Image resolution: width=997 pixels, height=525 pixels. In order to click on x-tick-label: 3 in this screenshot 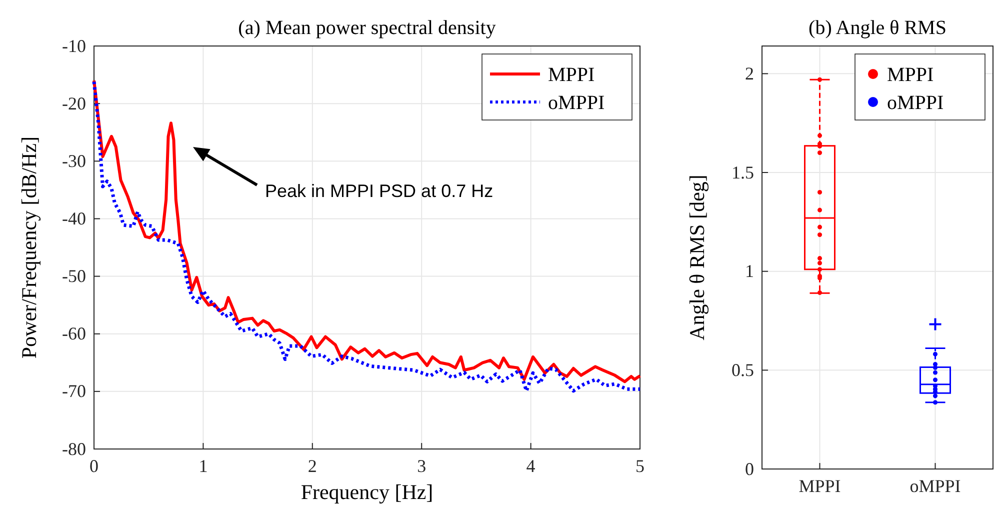, I will do `click(421, 466)`.